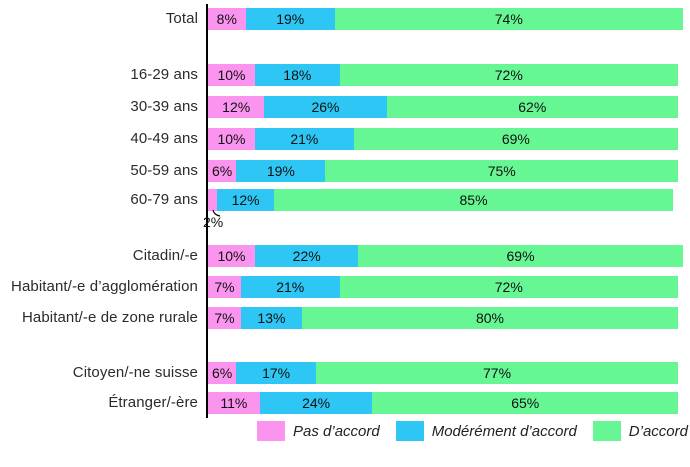 This screenshot has height=467, width=690. I want to click on bar-segment-pas-d-accord: 12%, so click(236, 107).